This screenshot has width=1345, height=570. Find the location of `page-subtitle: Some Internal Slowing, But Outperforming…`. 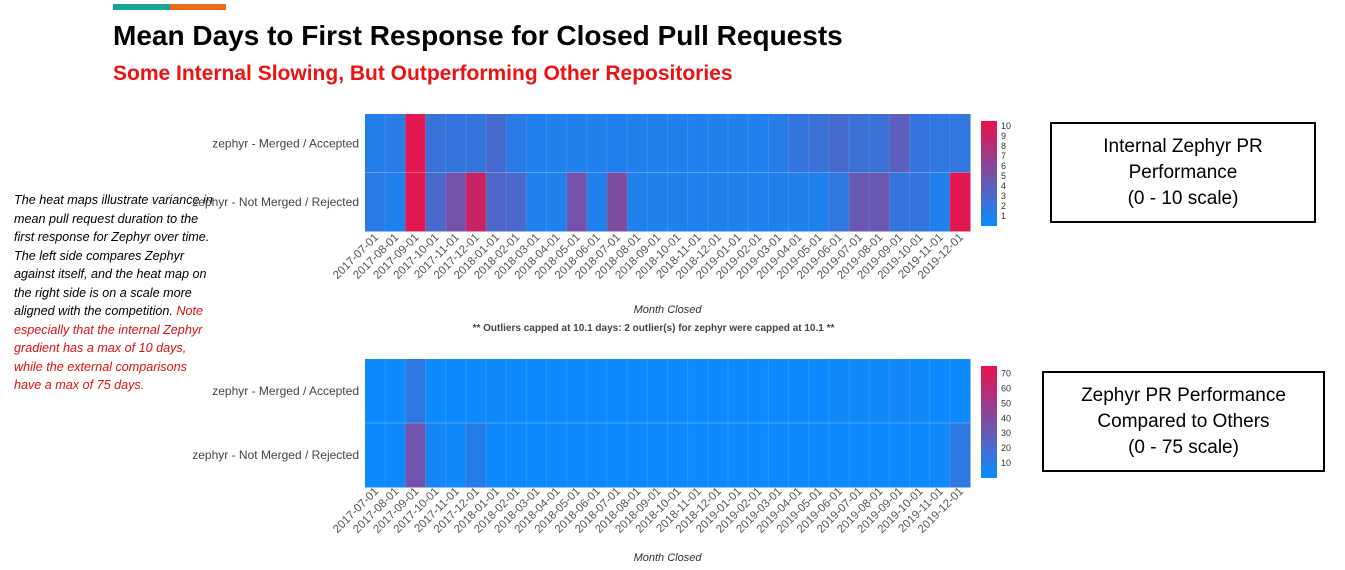

page-subtitle: Some Internal Slowing, But Outperforming… is located at coordinates (423, 73).